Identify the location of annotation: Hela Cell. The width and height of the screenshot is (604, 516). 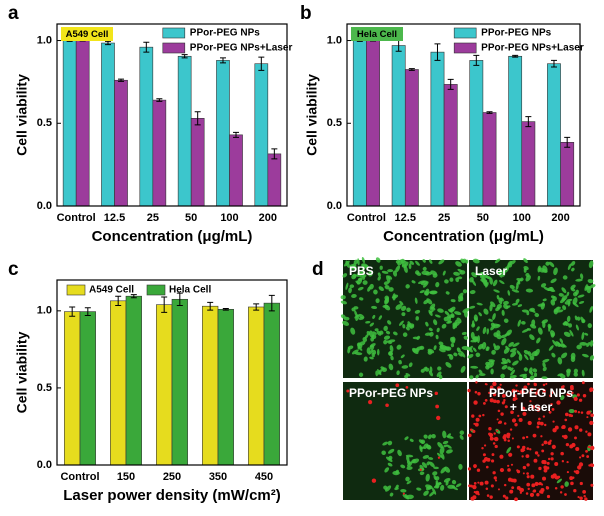
(377, 34).